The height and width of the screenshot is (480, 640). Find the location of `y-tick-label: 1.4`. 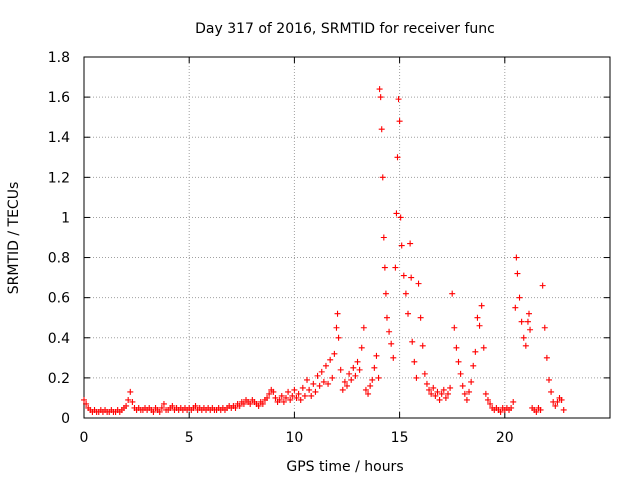

y-tick-label: 1.4 is located at coordinates (59, 138).